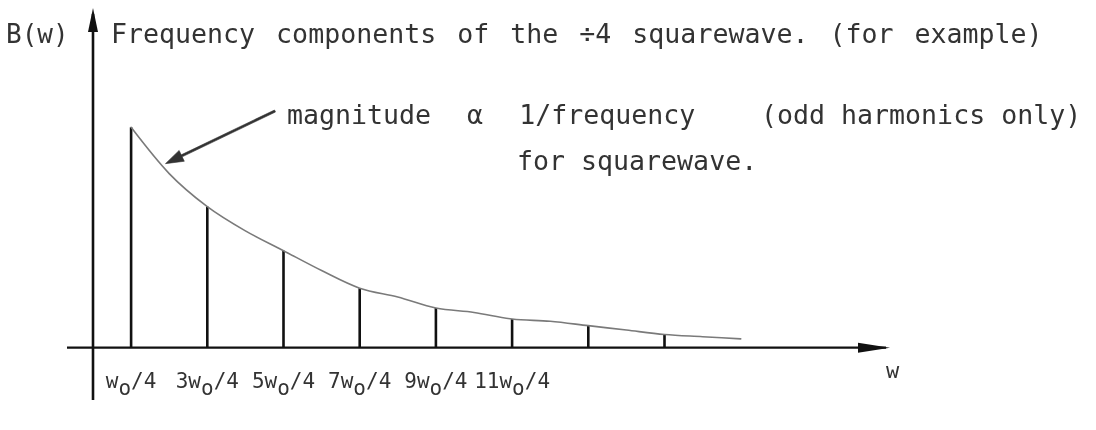 The width and height of the screenshot is (1096, 430). I want to click on chart-title: Frequency components of the ÷4 squarewave. (for example), so click(577, 33).